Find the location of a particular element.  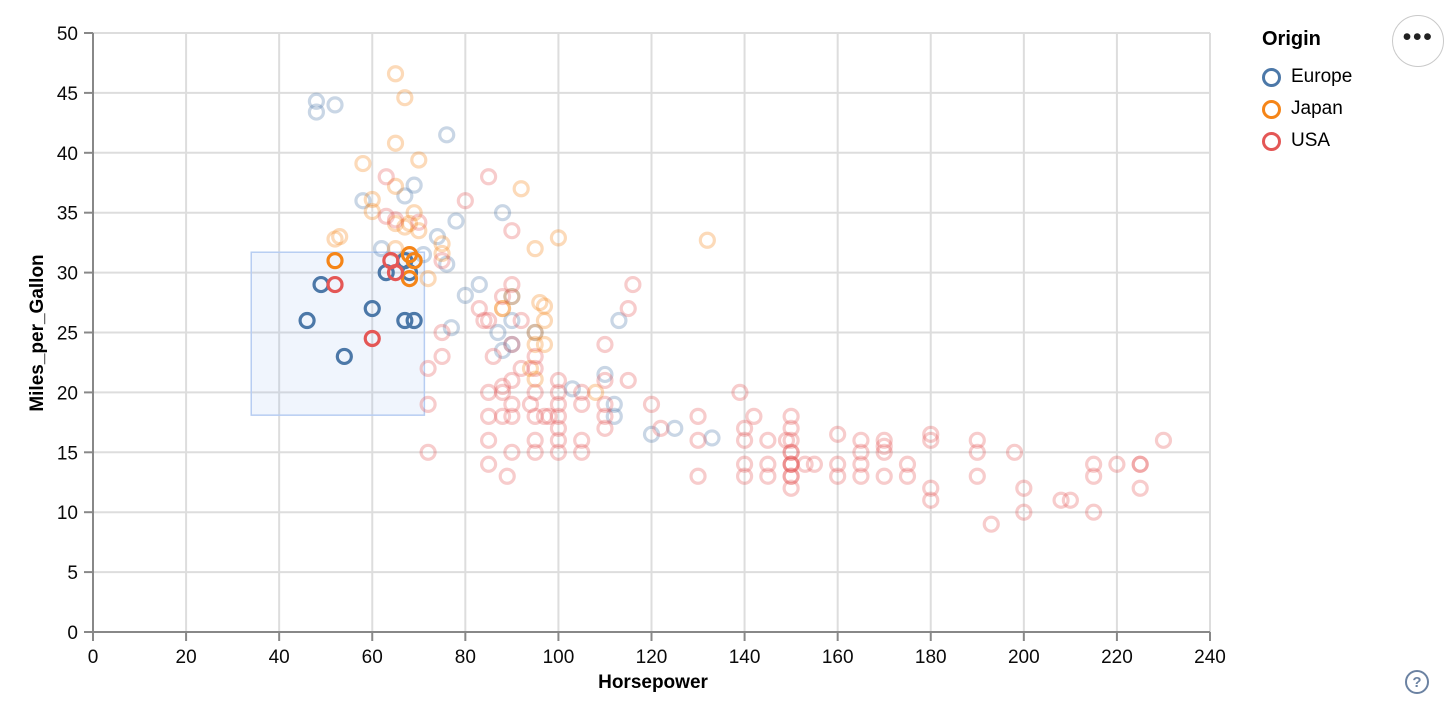

x-tick-label: 60 is located at coordinates (372, 657).